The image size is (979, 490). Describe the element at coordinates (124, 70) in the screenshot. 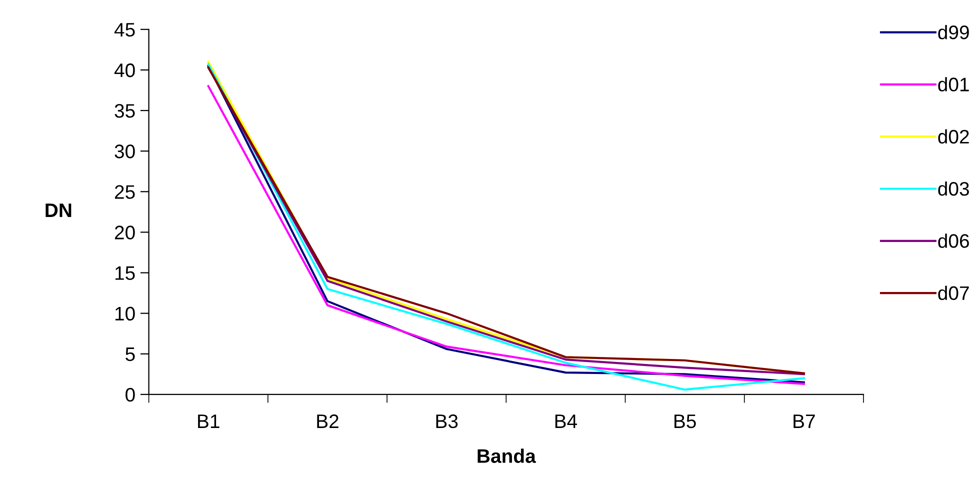

I see `y-tick-label: 40` at that location.